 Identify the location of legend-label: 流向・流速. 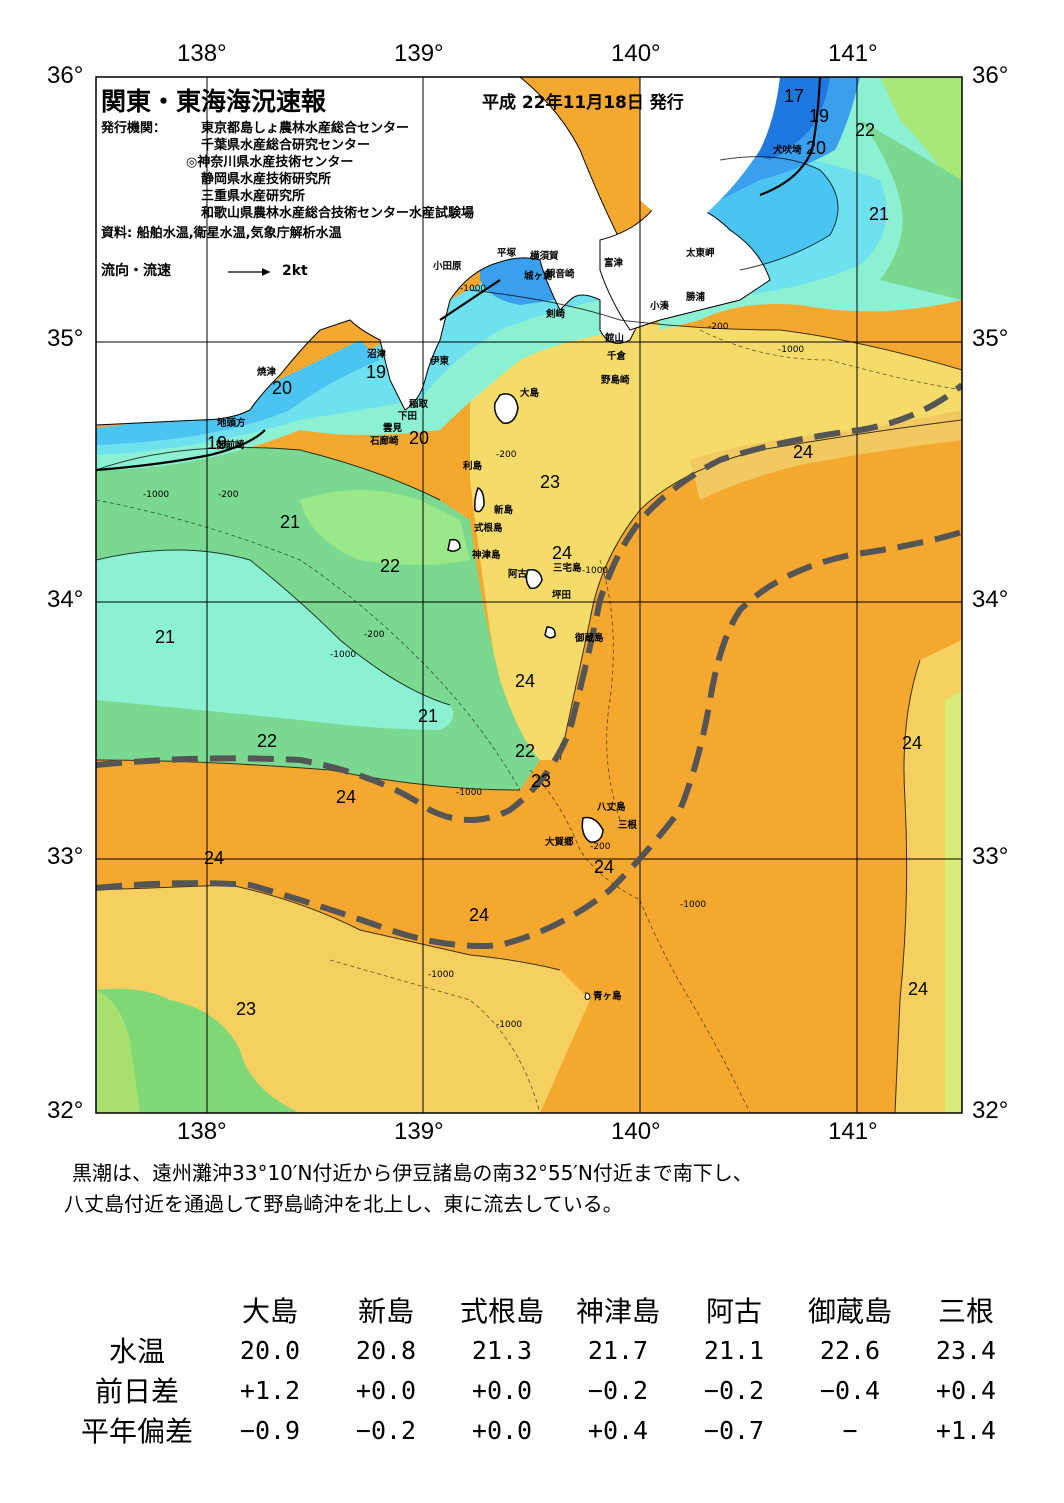
(136, 271).